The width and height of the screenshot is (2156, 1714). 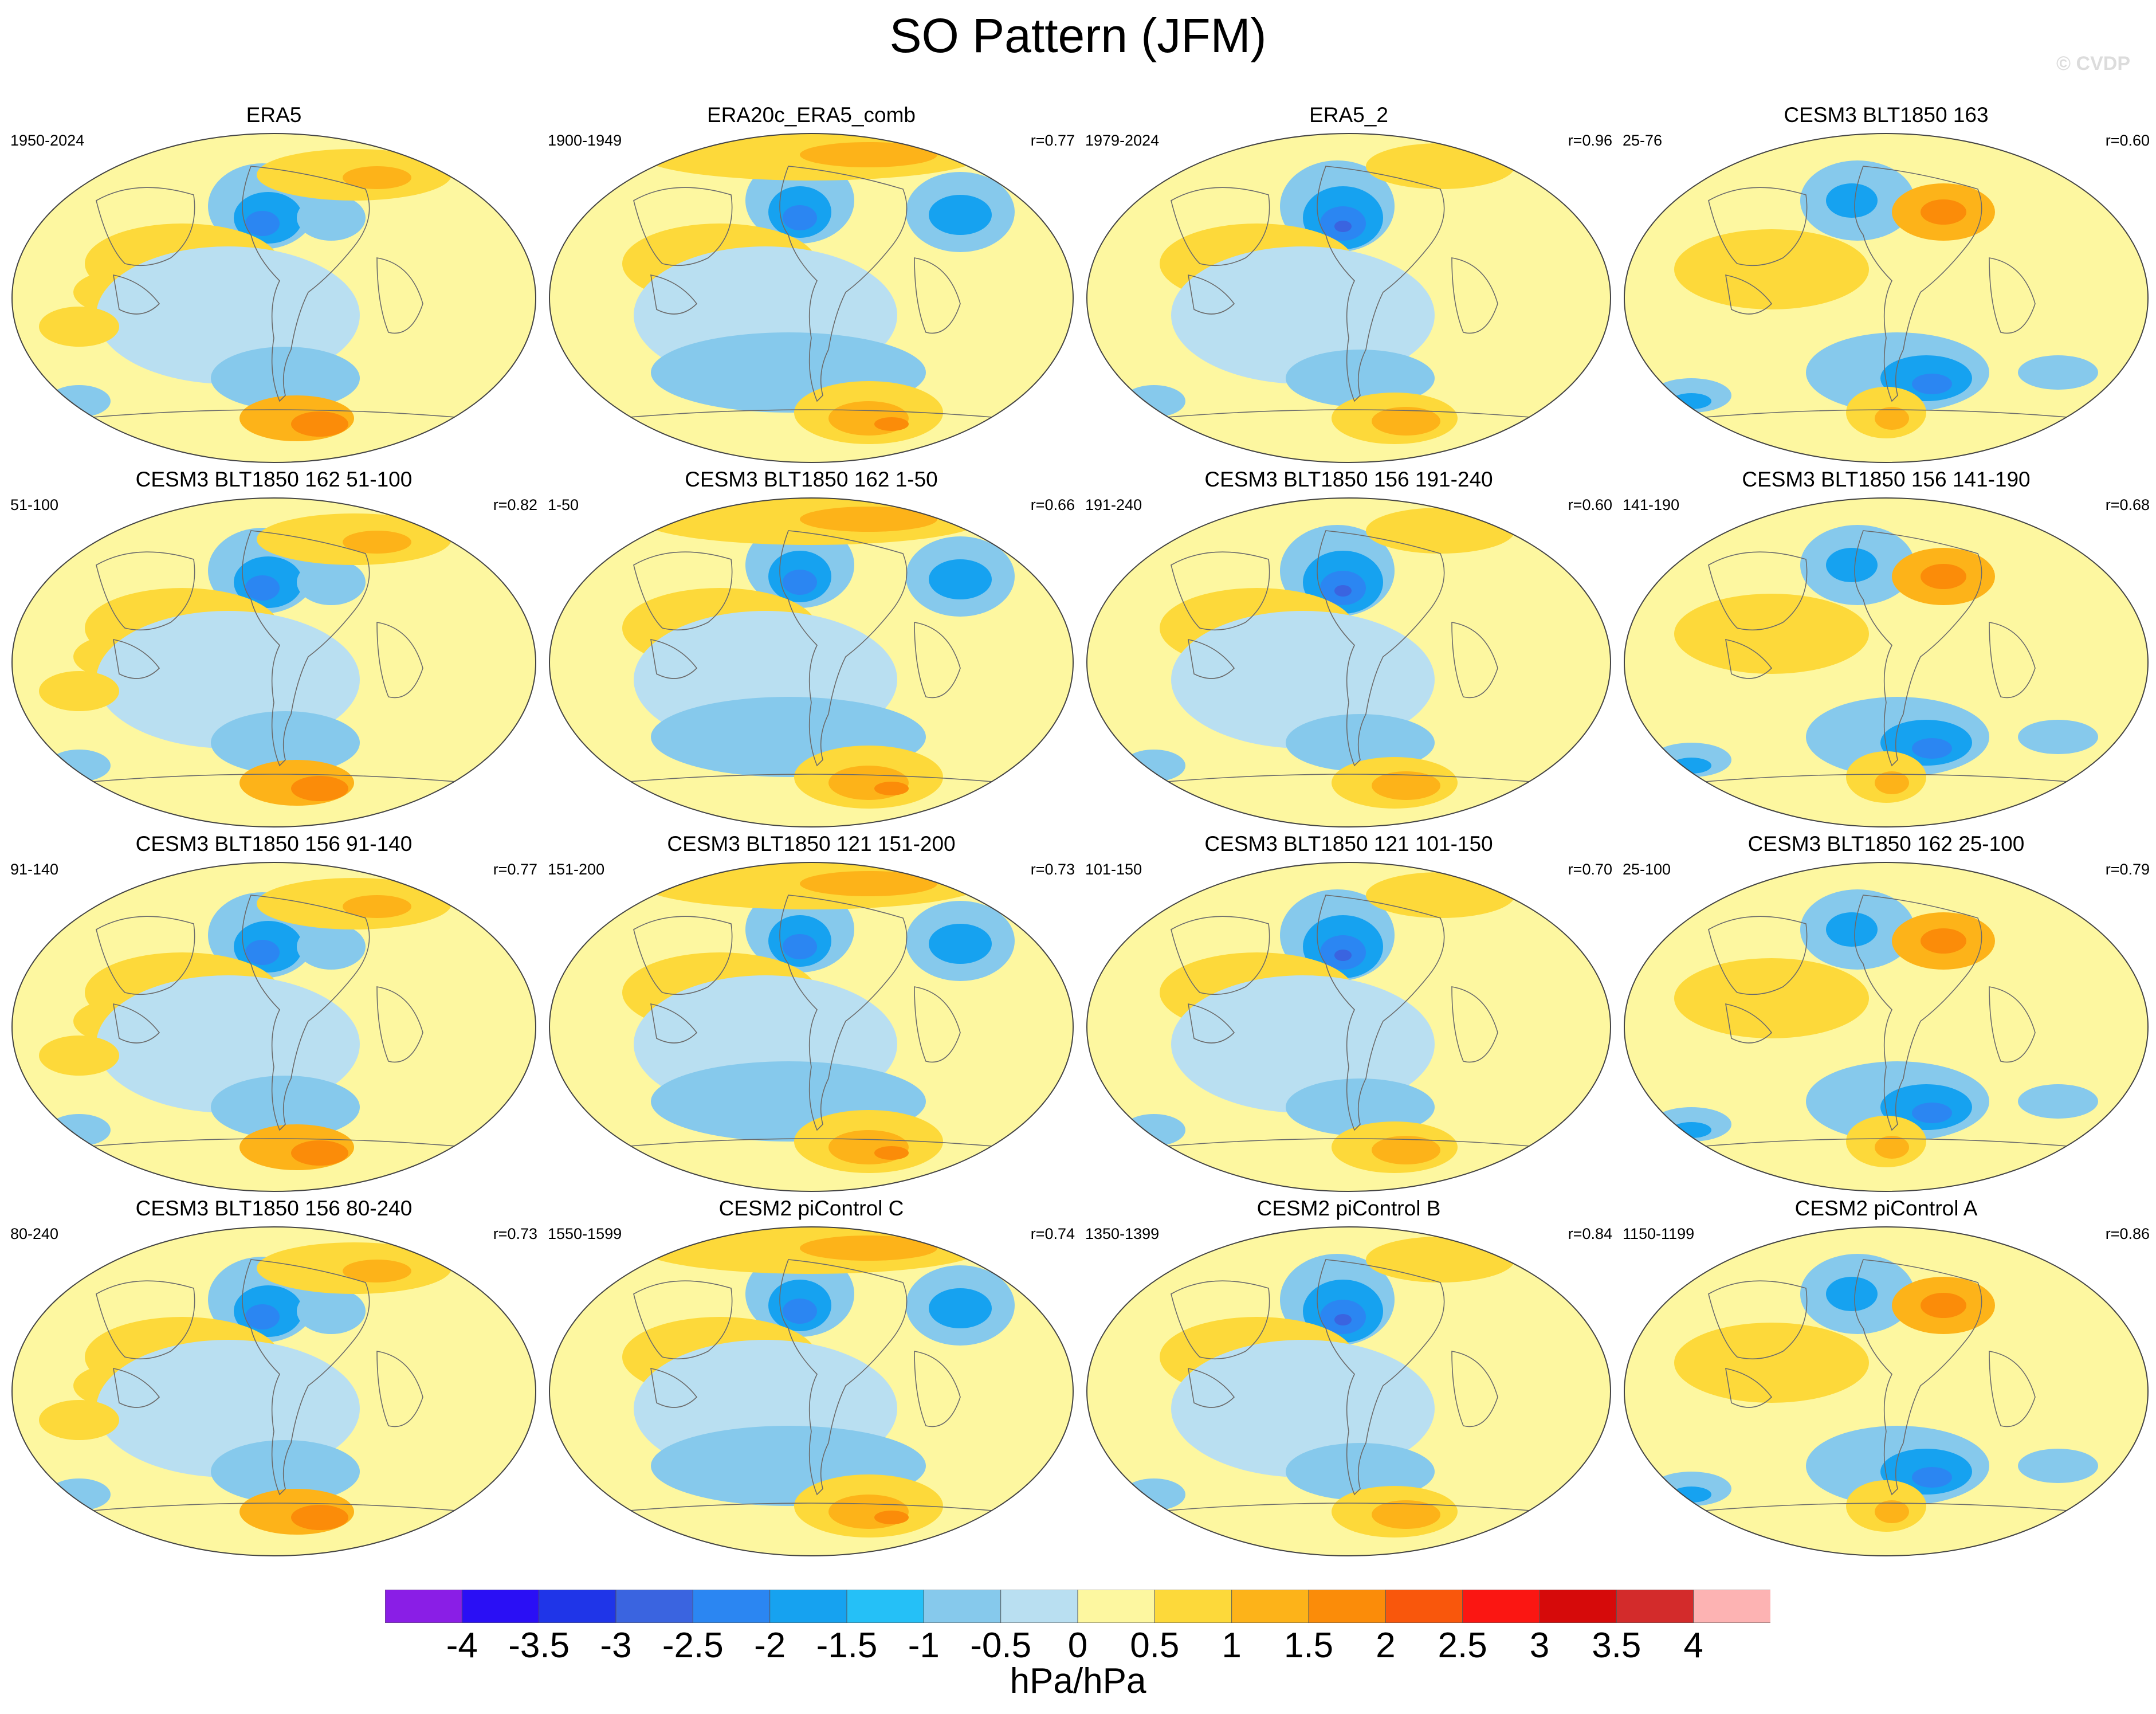 What do you see at coordinates (1590, 504) in the screenshot?
I see `panel-correlation: r=0.60` at bounding box center [1590, 504].